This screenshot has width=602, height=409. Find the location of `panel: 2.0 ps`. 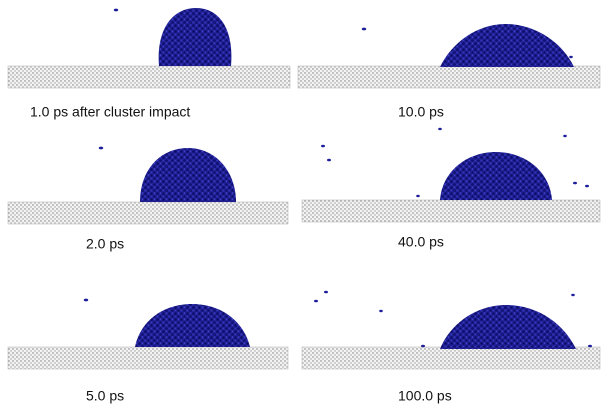

panel: 2.0 ps is located at coordinates (148, 199).